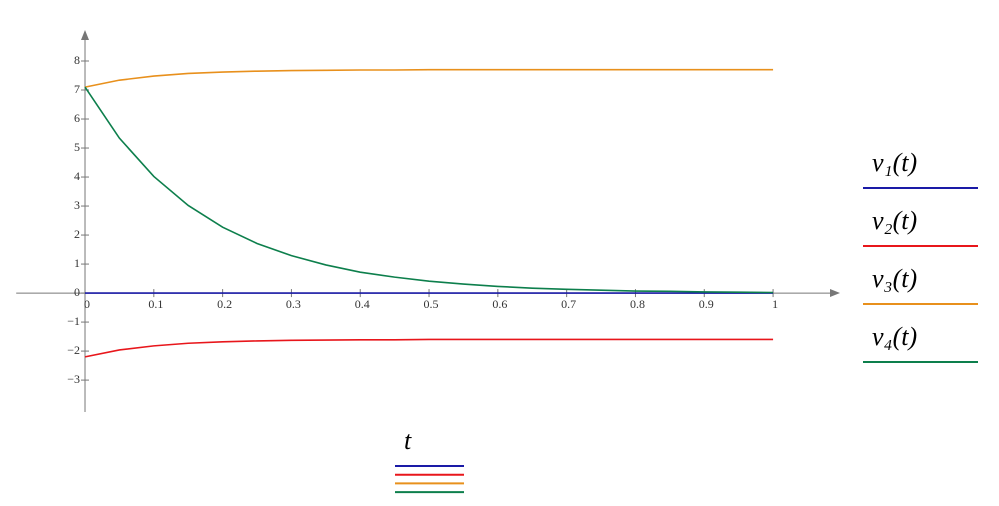  What do you see at coordinates (894, 162) in the screenshot?
I see `legend-label: v₁(t)` at bounding box center [894, 162].